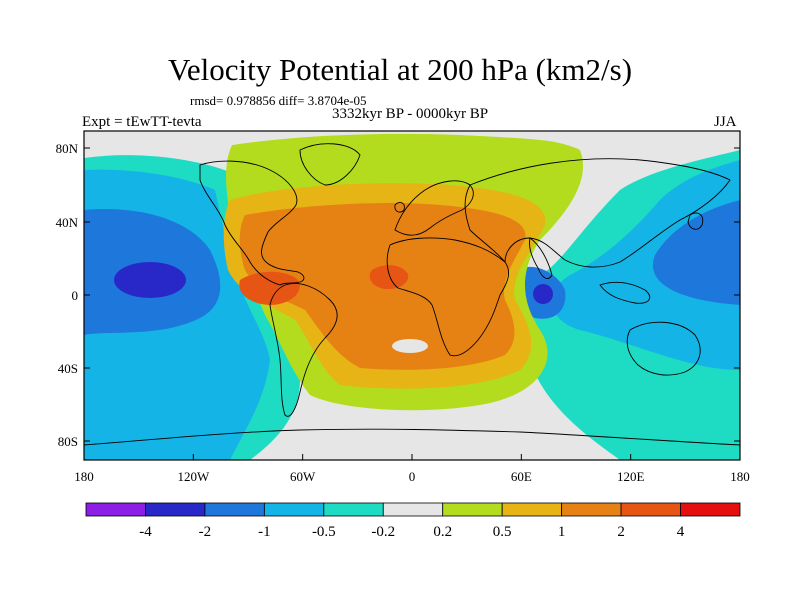 This screenshot has height=600, width=800. Describe the element at coordinates (150, 280) in the screenshot. I see `minimum-east-pacific` at that location.